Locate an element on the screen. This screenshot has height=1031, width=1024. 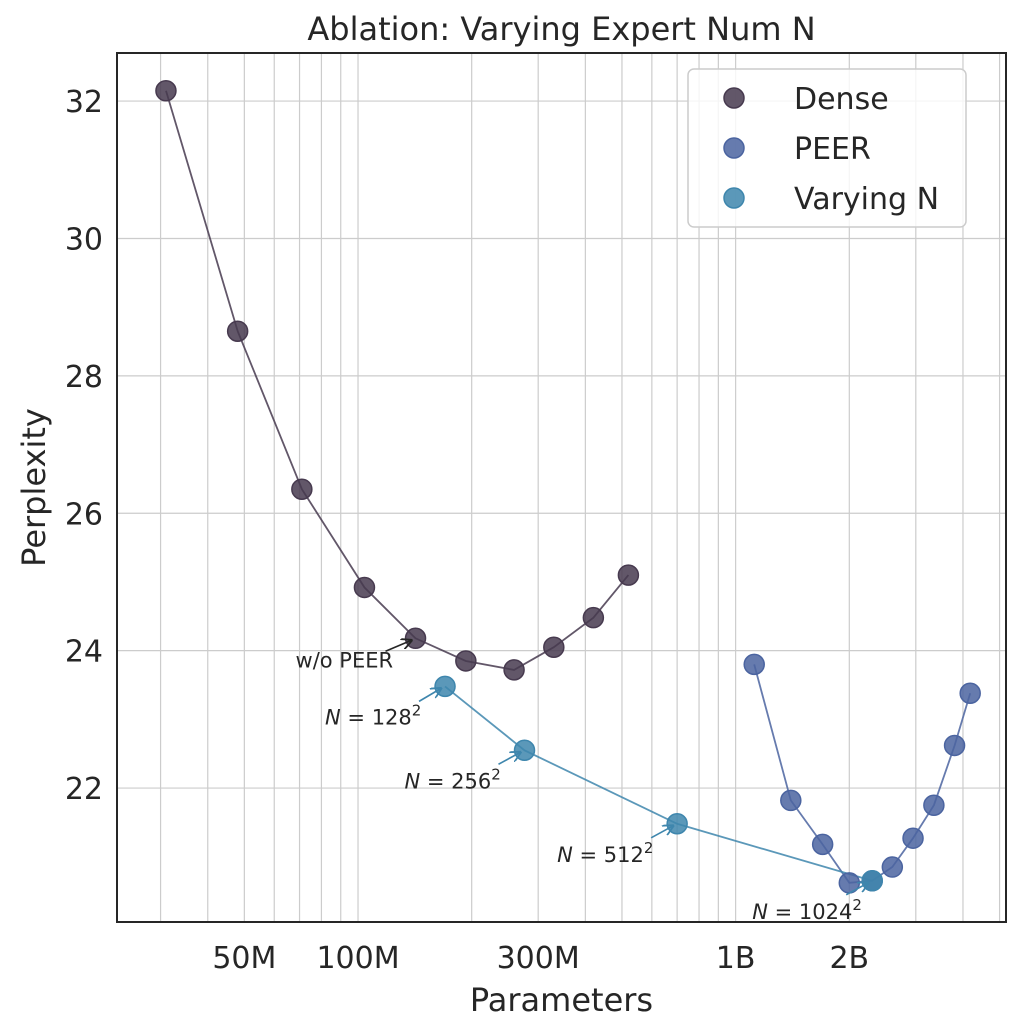
annotation-label: N = 5122 is located at coordinates (605, 853).